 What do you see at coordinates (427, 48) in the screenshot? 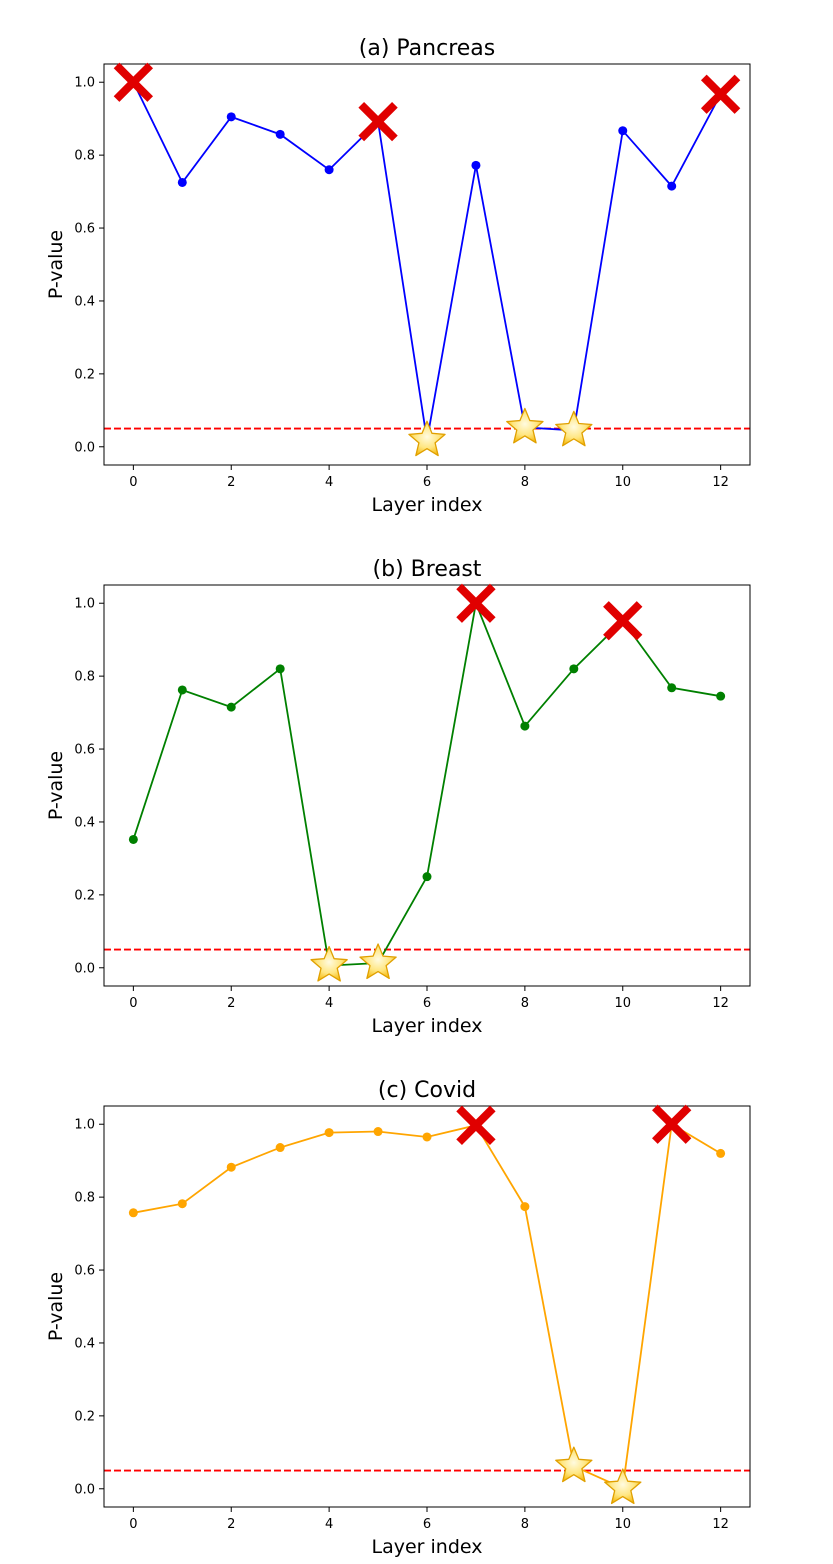
I see `chart-title: (a) Pancreas` at bounding box center [427, 48].